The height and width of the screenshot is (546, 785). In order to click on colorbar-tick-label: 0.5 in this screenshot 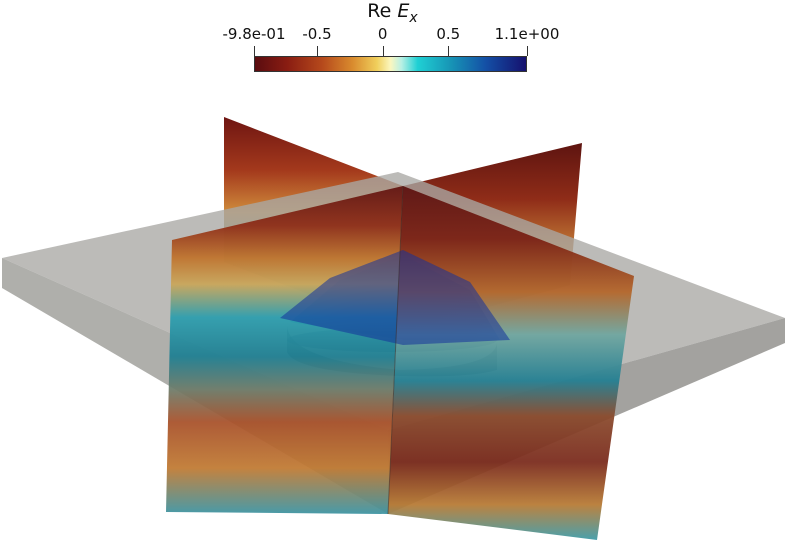, I will do `click(448, 34)`.